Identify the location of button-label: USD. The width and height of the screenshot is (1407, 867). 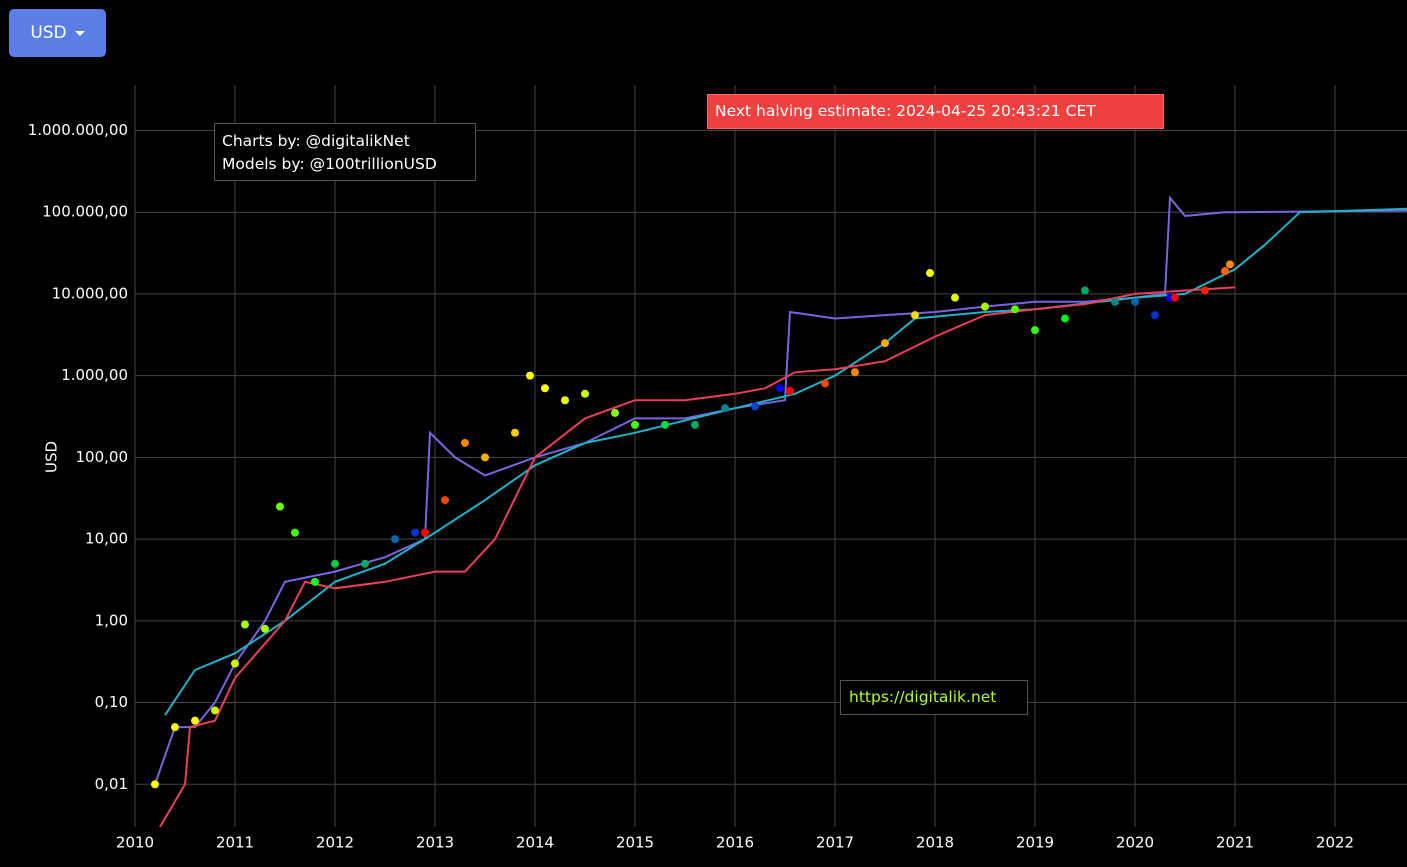
(48, 33).